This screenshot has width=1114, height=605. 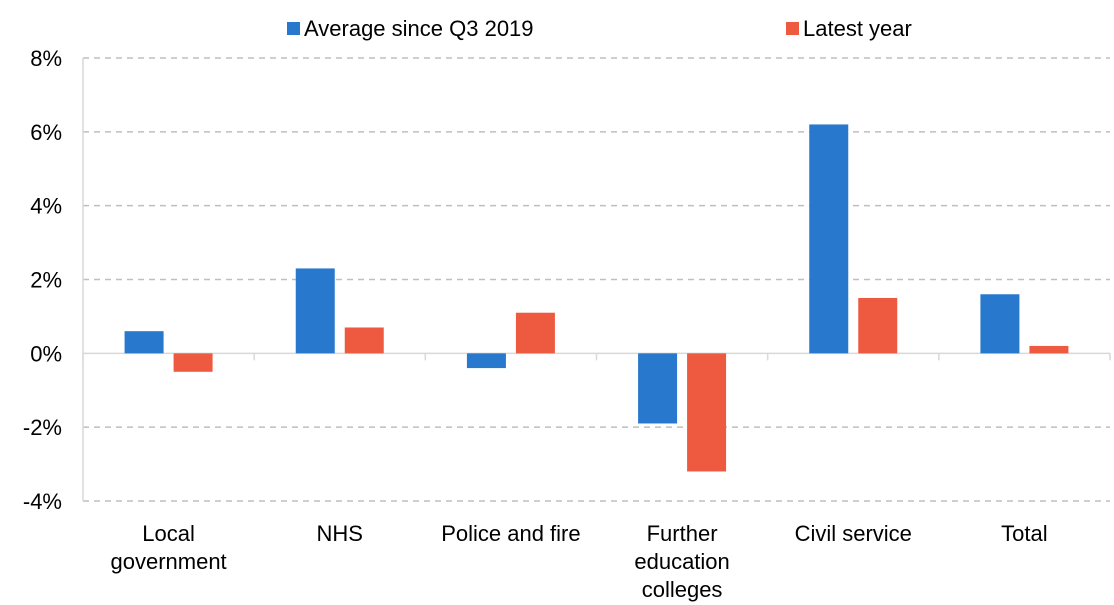 I want to click on x-category-label: Local government, so click(x=168, y=547).